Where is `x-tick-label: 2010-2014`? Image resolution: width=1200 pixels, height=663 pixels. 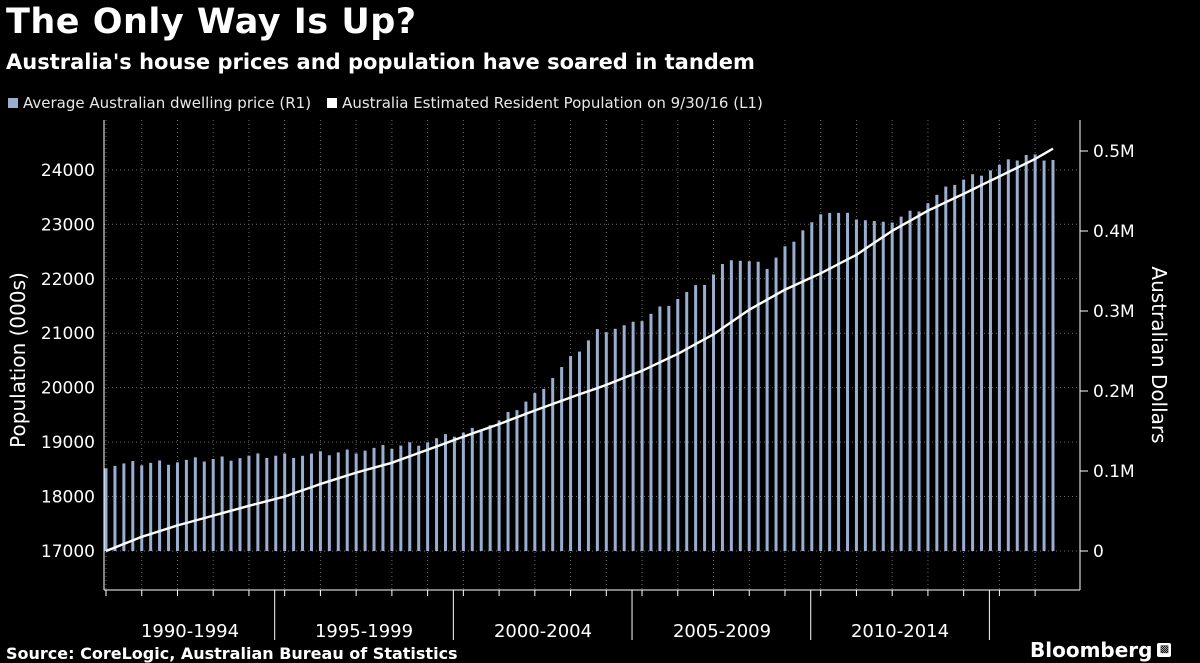 x-tick-label: 2010-2014 is located at coordinates (900, 631).